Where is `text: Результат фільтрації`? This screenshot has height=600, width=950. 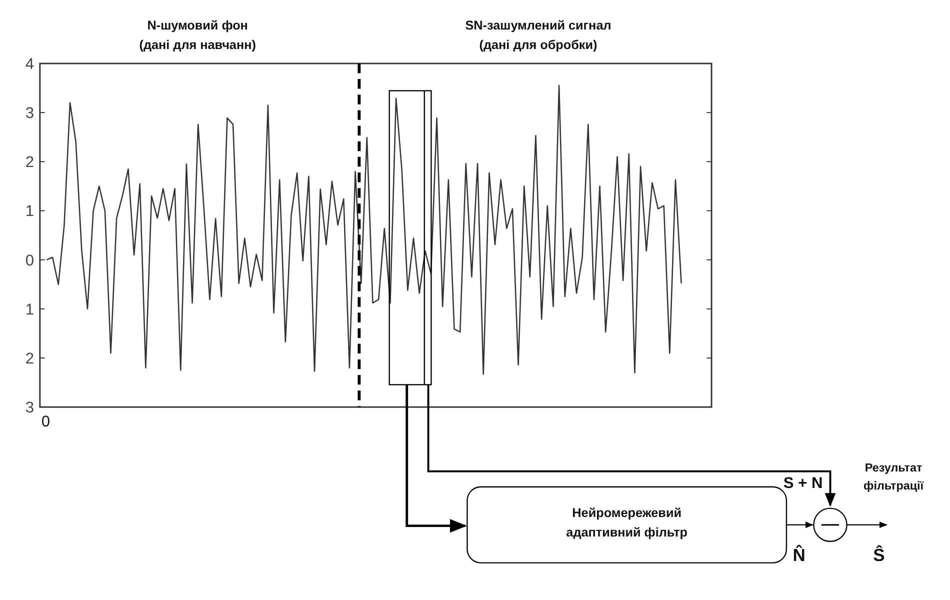
text: Результат фільтрації is located at coordinates (894, 476).